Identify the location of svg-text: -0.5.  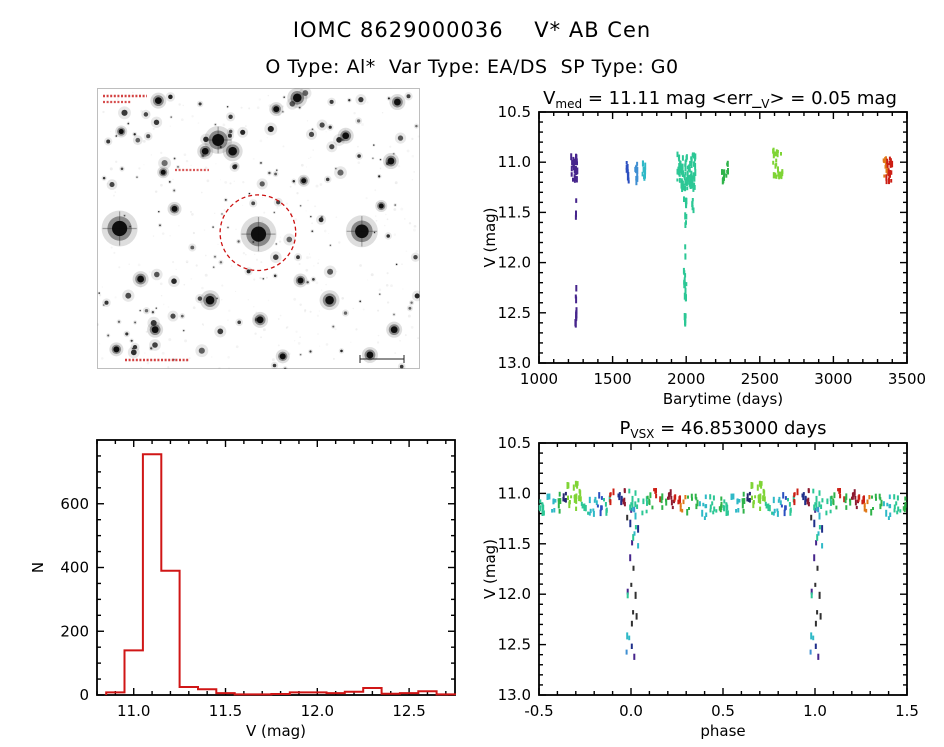
(538, 711).